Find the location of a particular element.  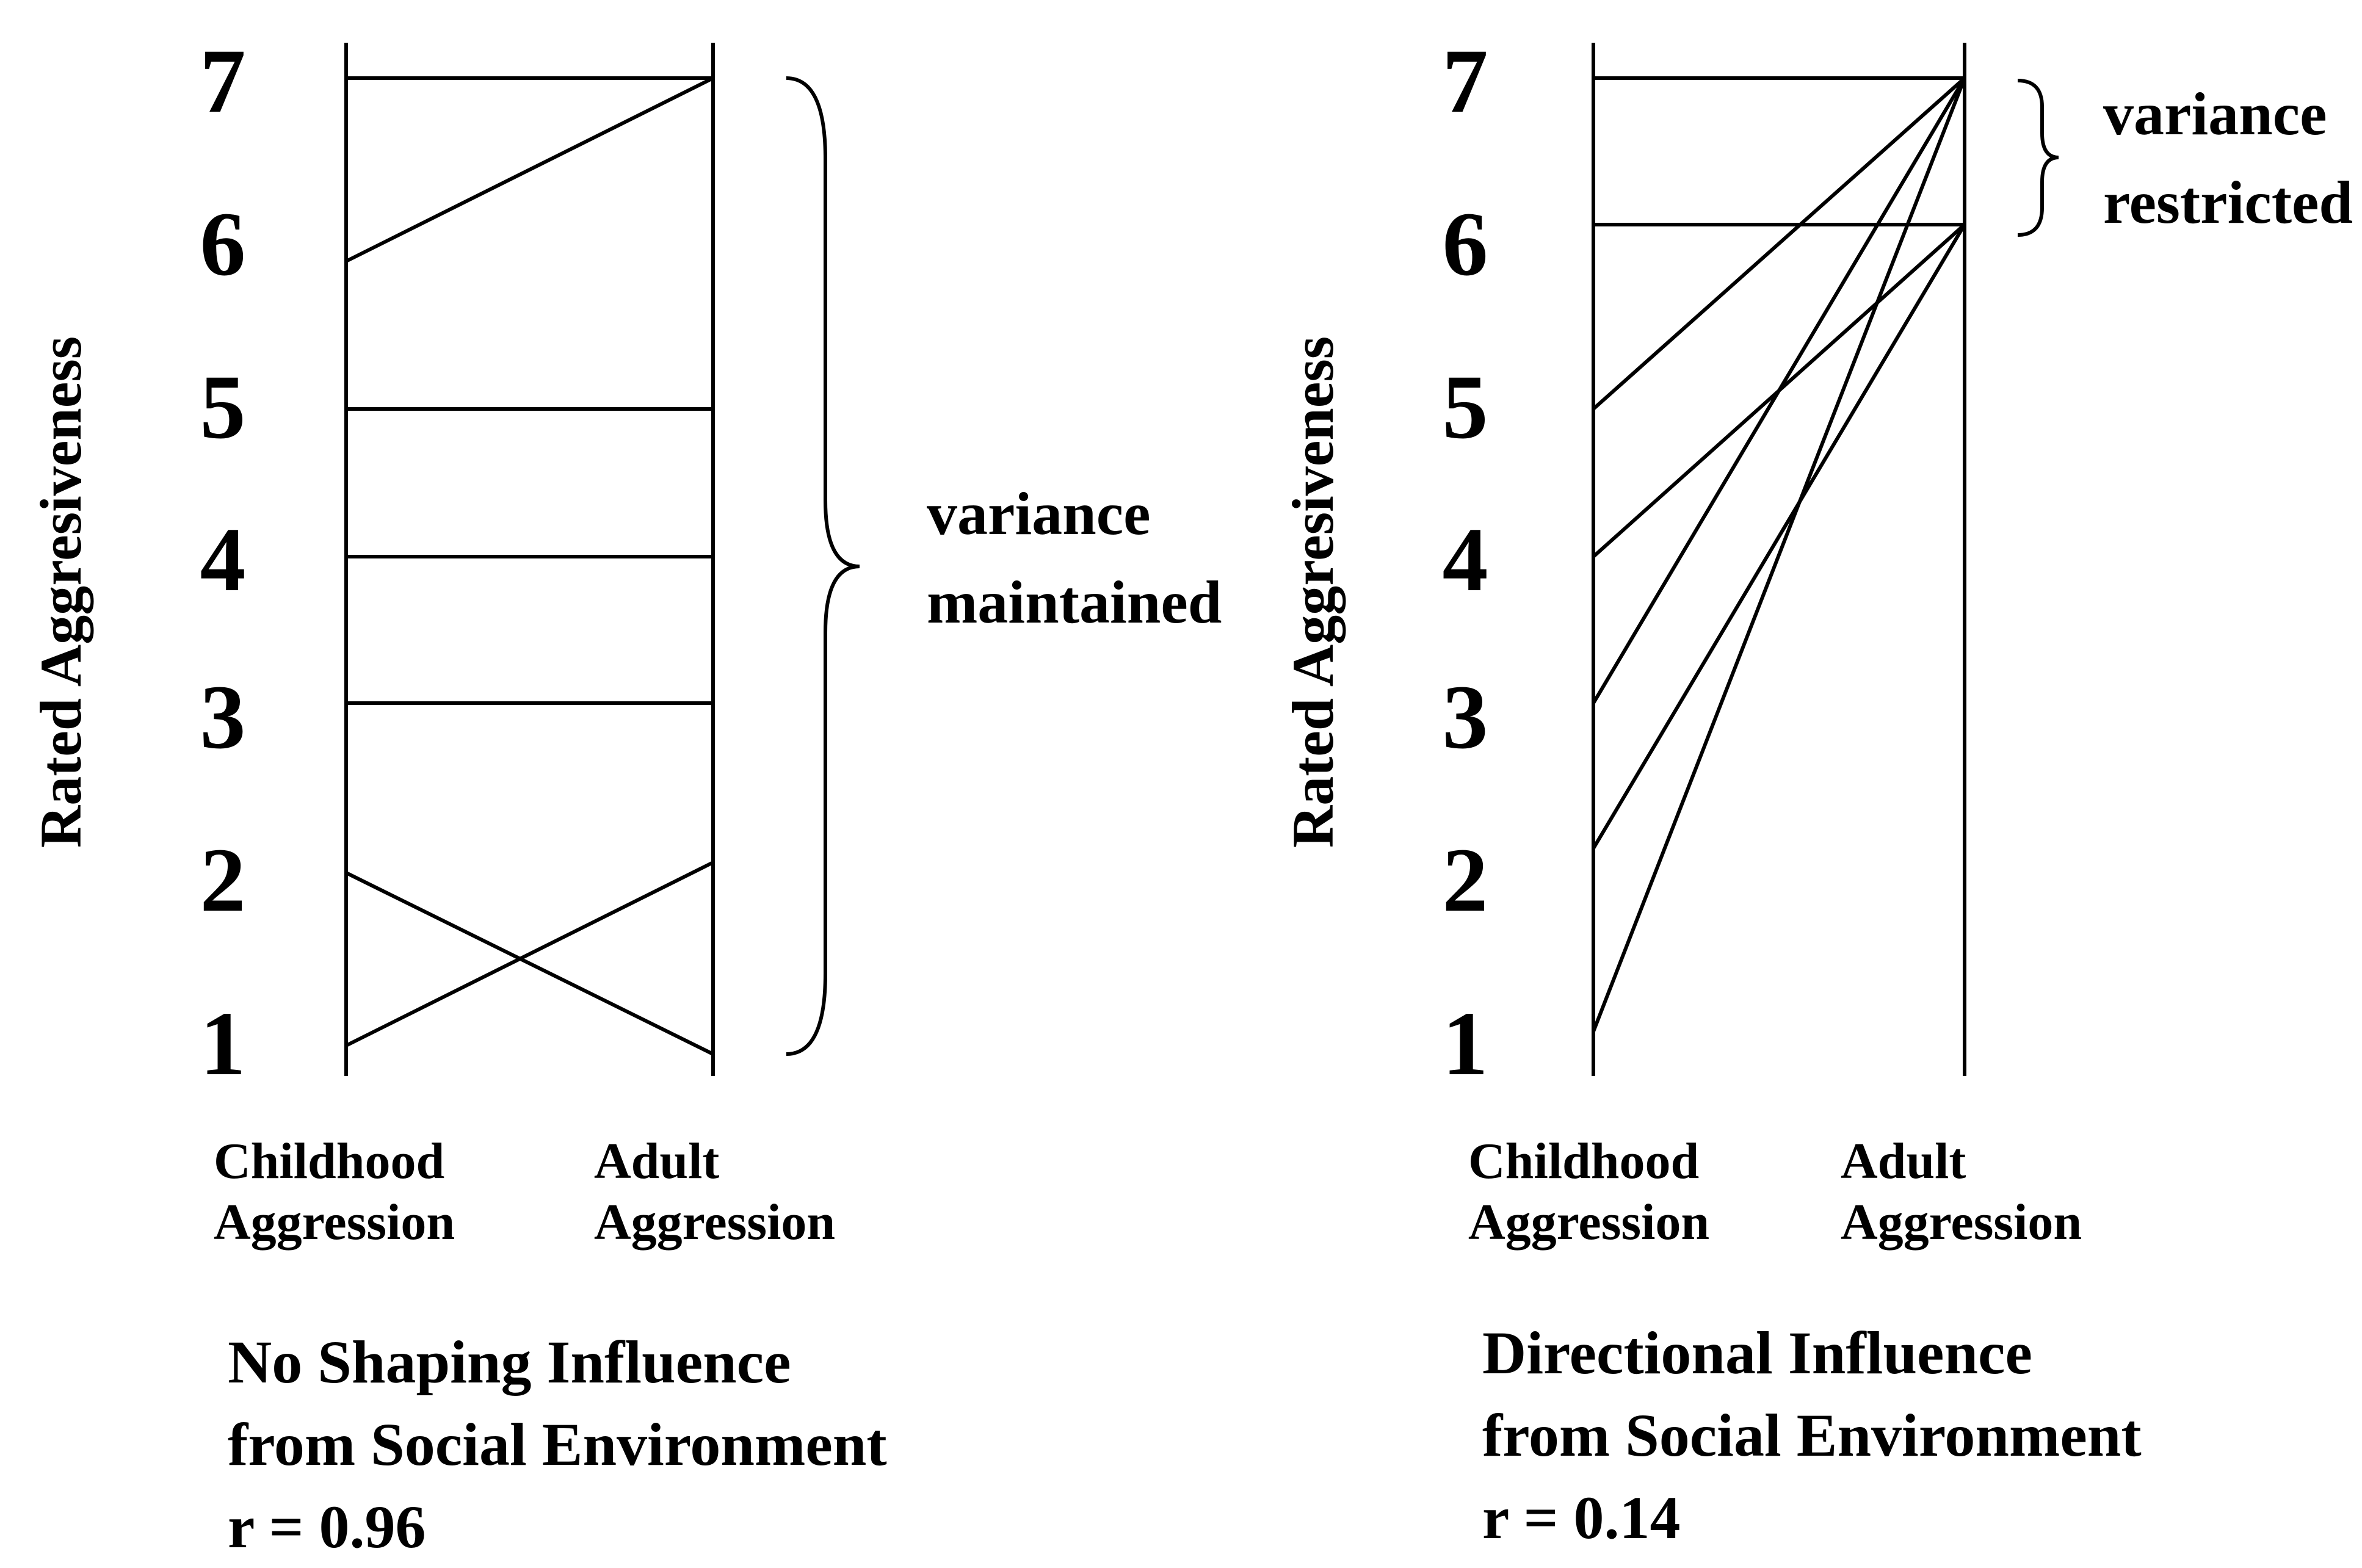

left-tick-6: 6 is located at coordinates (223, 244).